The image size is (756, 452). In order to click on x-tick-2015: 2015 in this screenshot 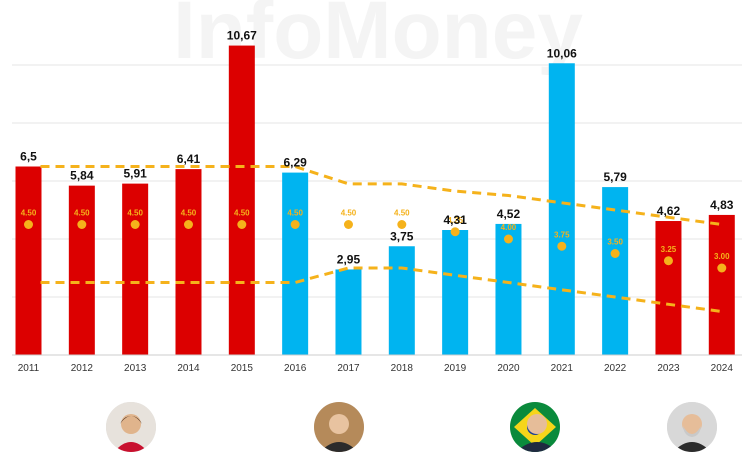, I will do `click(242, 368)`.